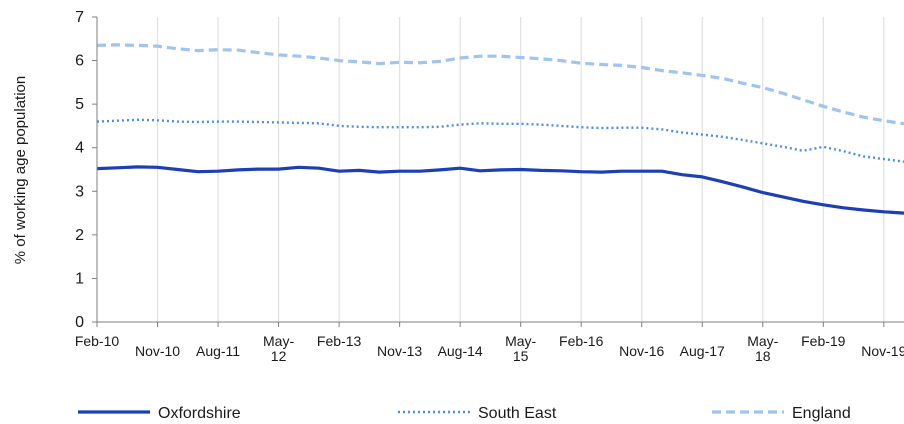 Image resolution: width=904 pixels, height=424 pixels. Describe the element at coordinates (762, 348) in the screenshot. I see `x-tick-label-11: May-18` at that location.